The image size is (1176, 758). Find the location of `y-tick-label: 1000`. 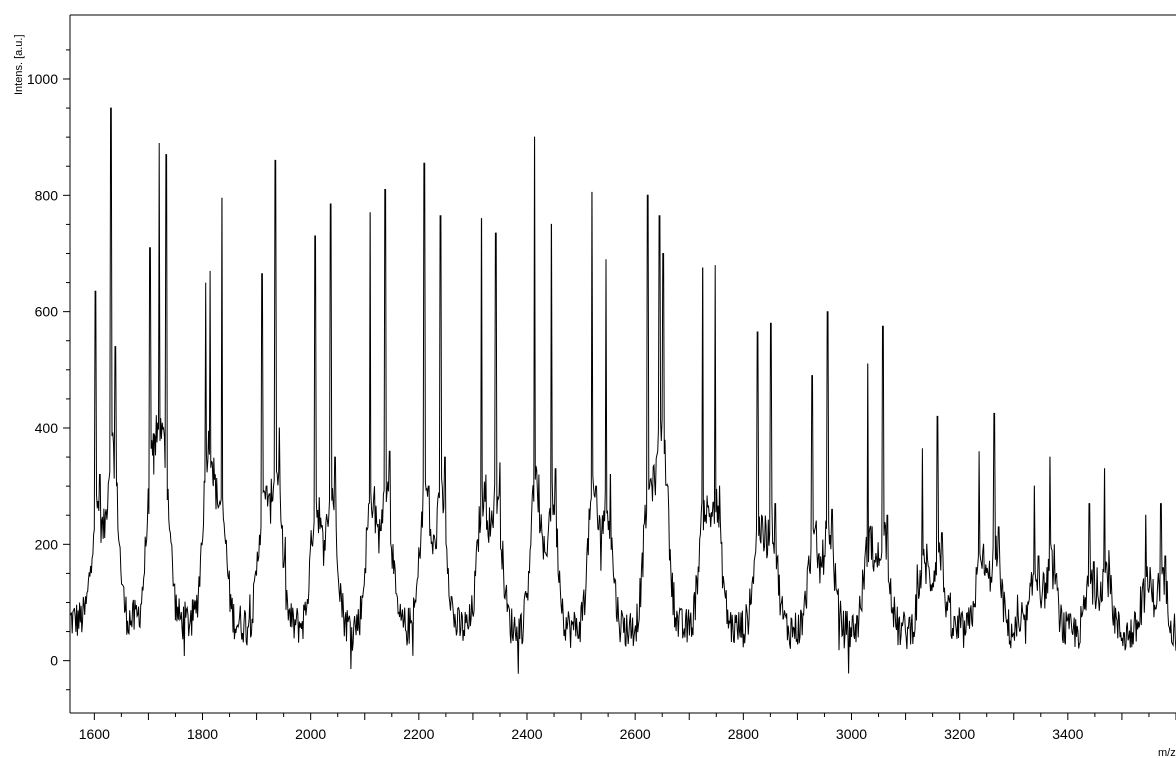

y-tick-label: 1000 is located at coordinates (42, 79).